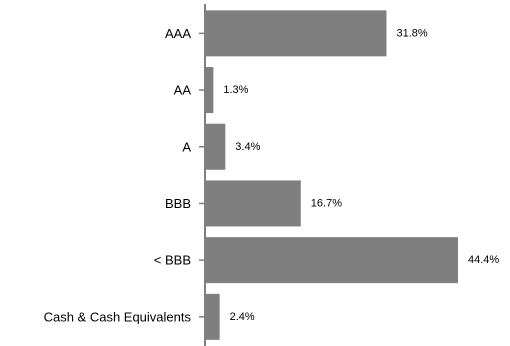 The width and height of the screenshot is (510, 346). Describe the element at coordinates (483, 260) in the screenshot. I see `value-label: 44.4%` at that location.